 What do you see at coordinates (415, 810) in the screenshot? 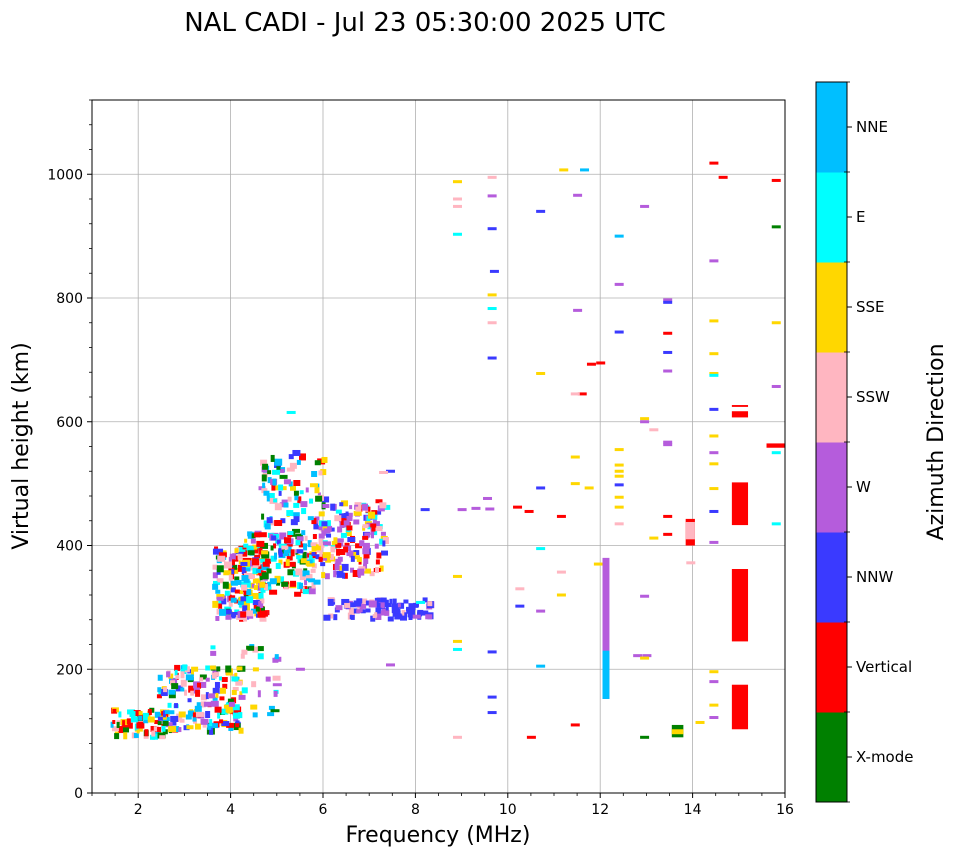
I see `x-tick-label: 8` at bounding box center [415, 810].